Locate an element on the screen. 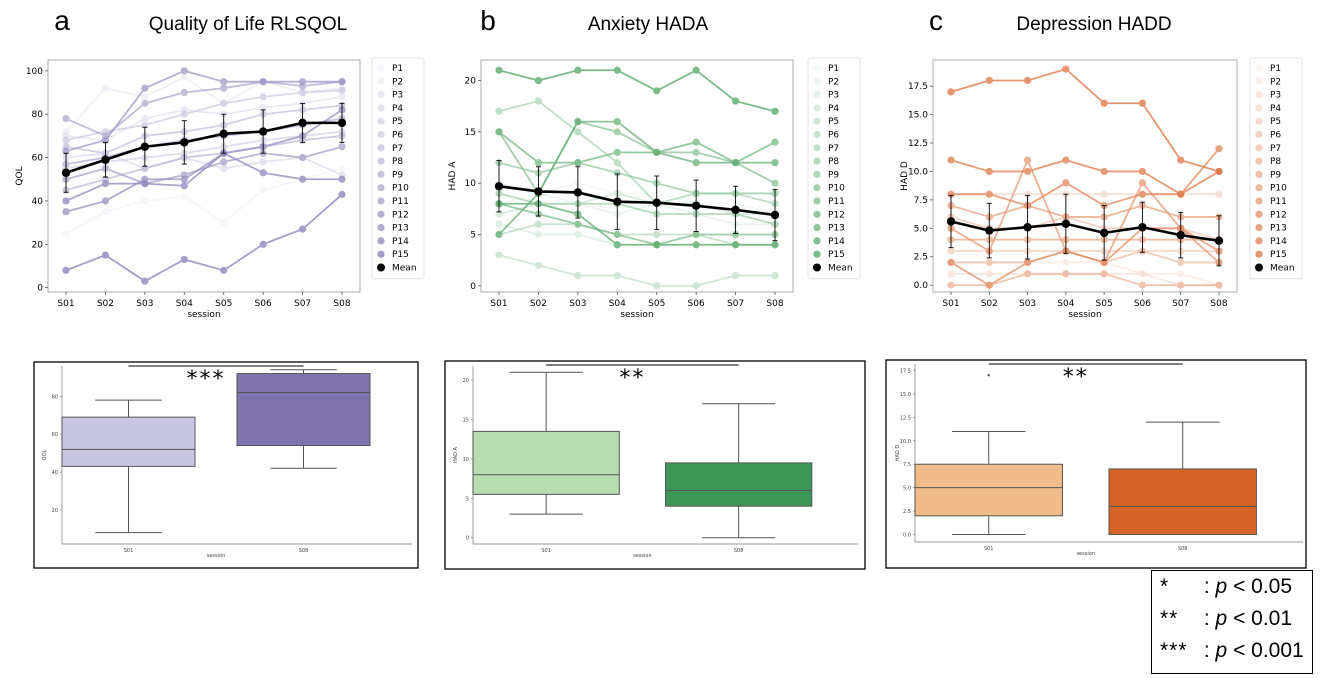 The height and width of the screenshot is (678, 1321). legend-threshold: < 0.05 is located at coordinates (1263, 586).